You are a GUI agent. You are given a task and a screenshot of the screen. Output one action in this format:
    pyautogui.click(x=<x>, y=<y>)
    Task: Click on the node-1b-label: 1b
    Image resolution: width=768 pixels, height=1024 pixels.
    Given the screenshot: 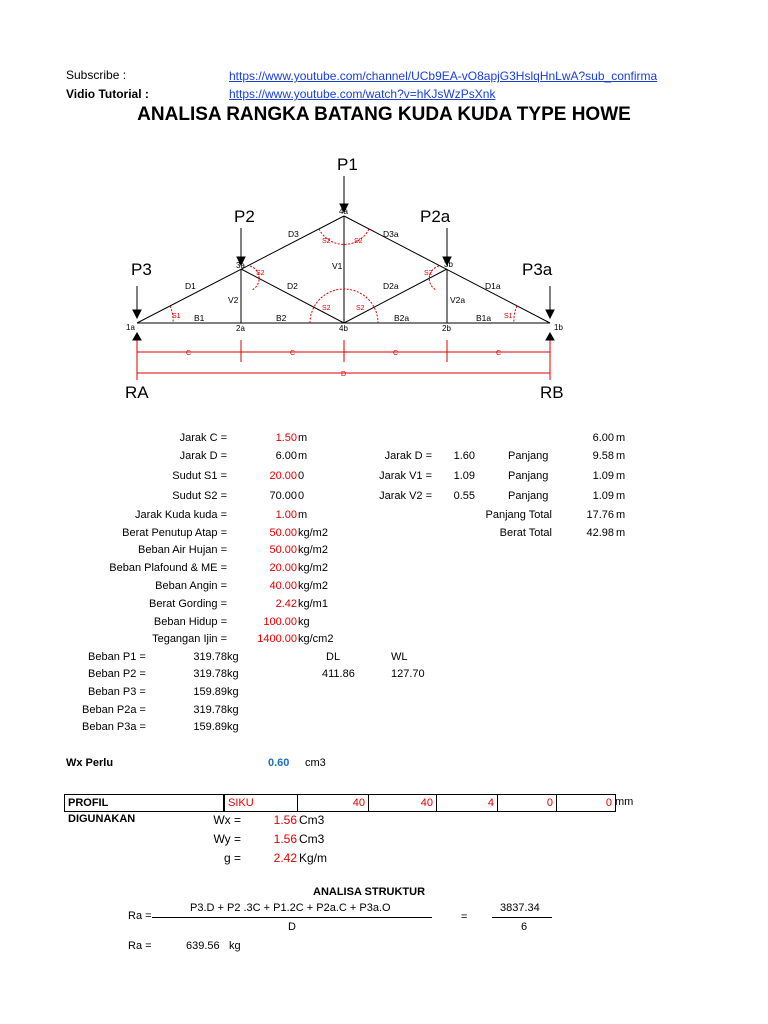 What is the action you would take?
    pyautogui.click(x=558, y=327)
    